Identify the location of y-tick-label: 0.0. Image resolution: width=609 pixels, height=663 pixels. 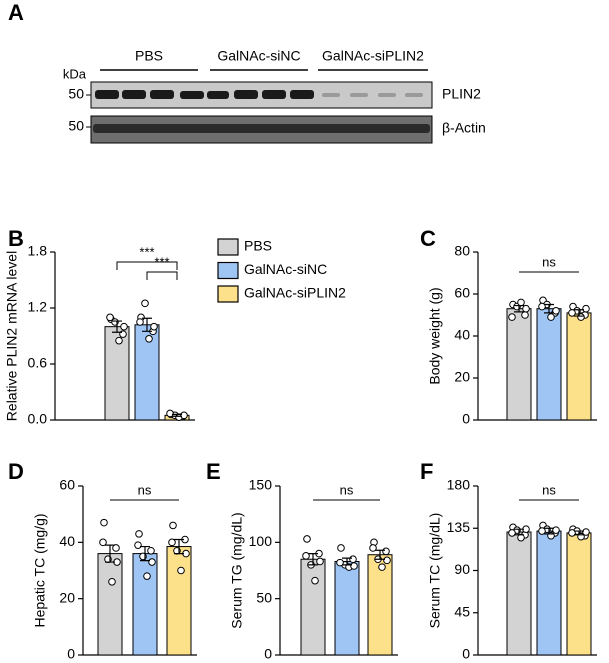
(38, 419).